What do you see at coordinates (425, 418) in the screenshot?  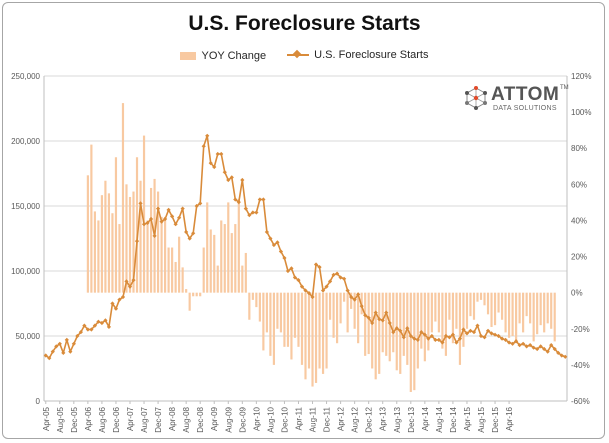 I see `x-tick-label: Apr-14` at bounding box center [425, 418].